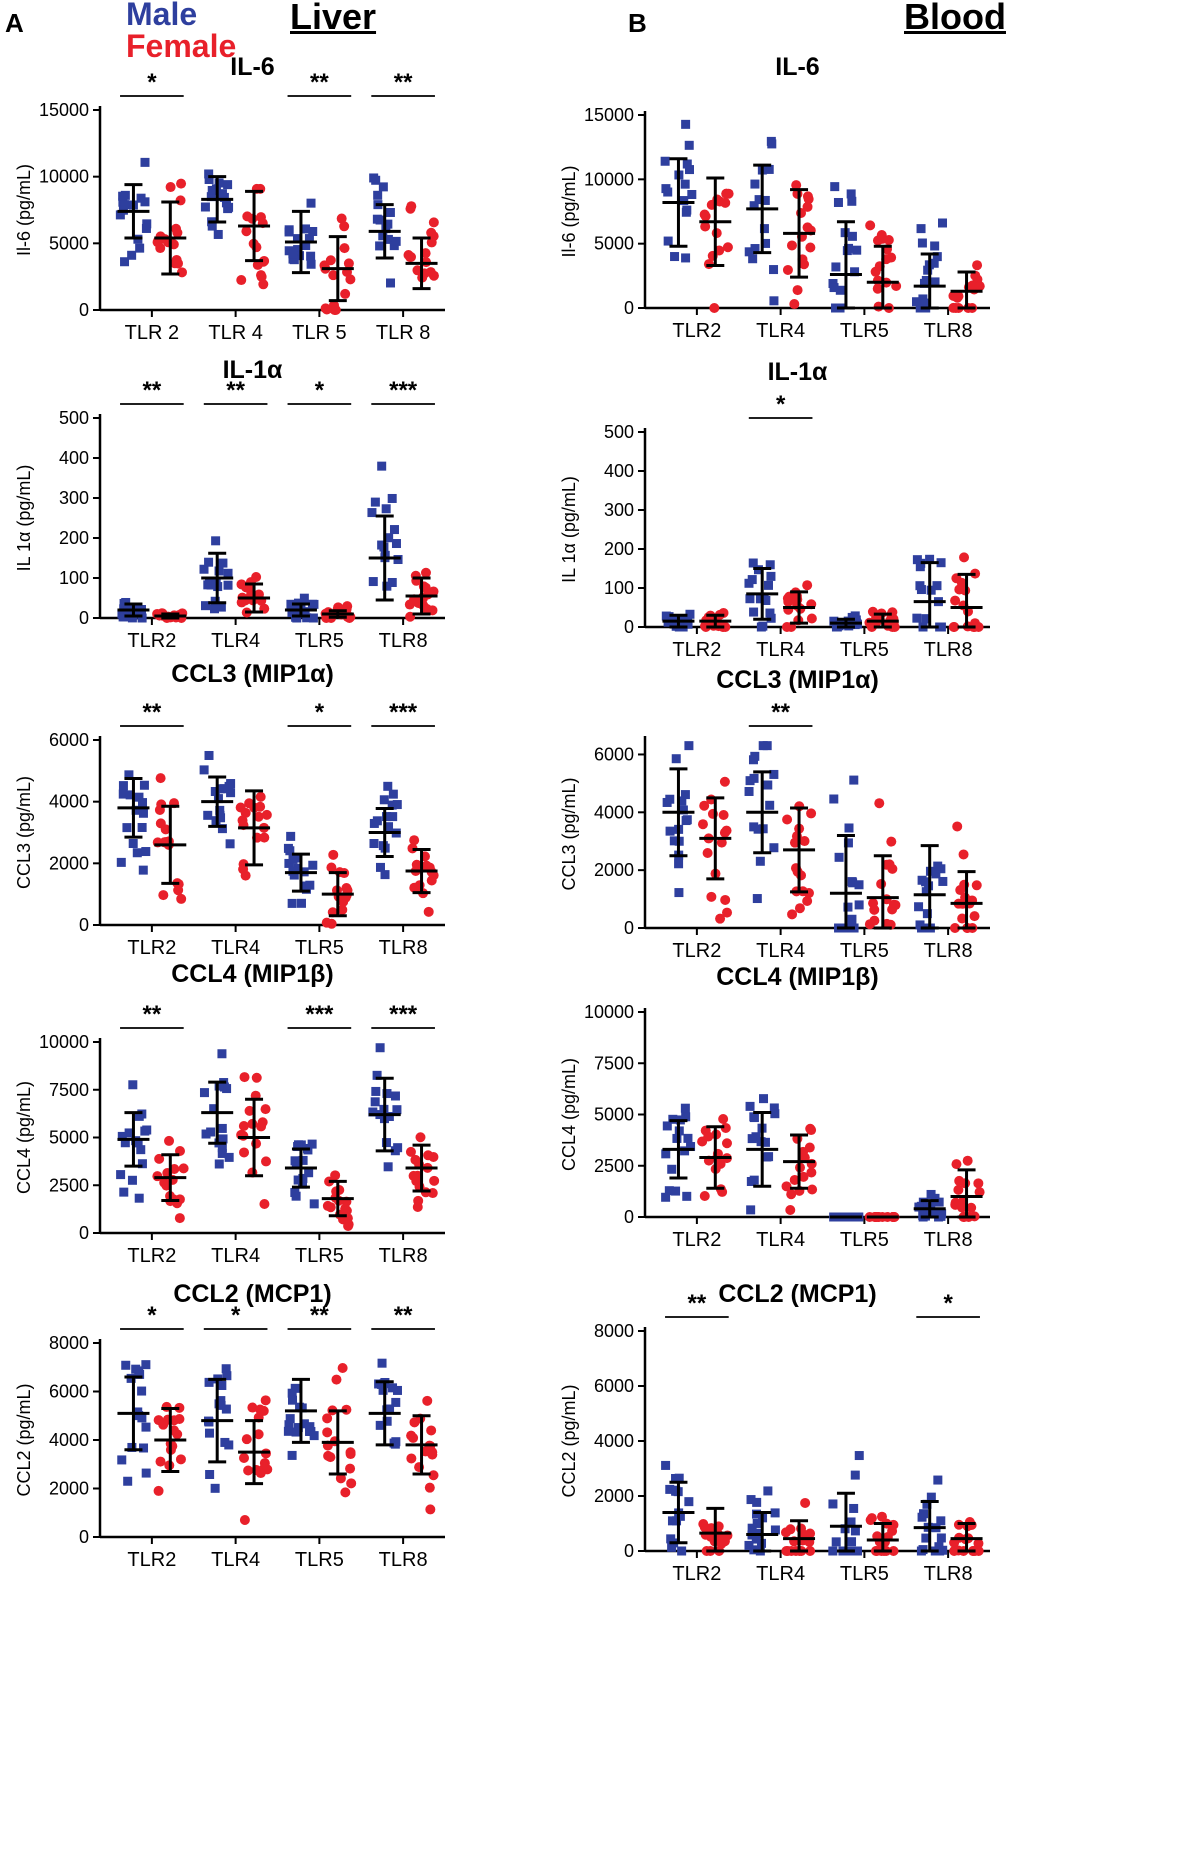 The width and height of the screenshot is (1181, 1869). Describe the element at coordinates (69, 1185) in the screenshot. I see `y-tick-label: 2500` at that location.